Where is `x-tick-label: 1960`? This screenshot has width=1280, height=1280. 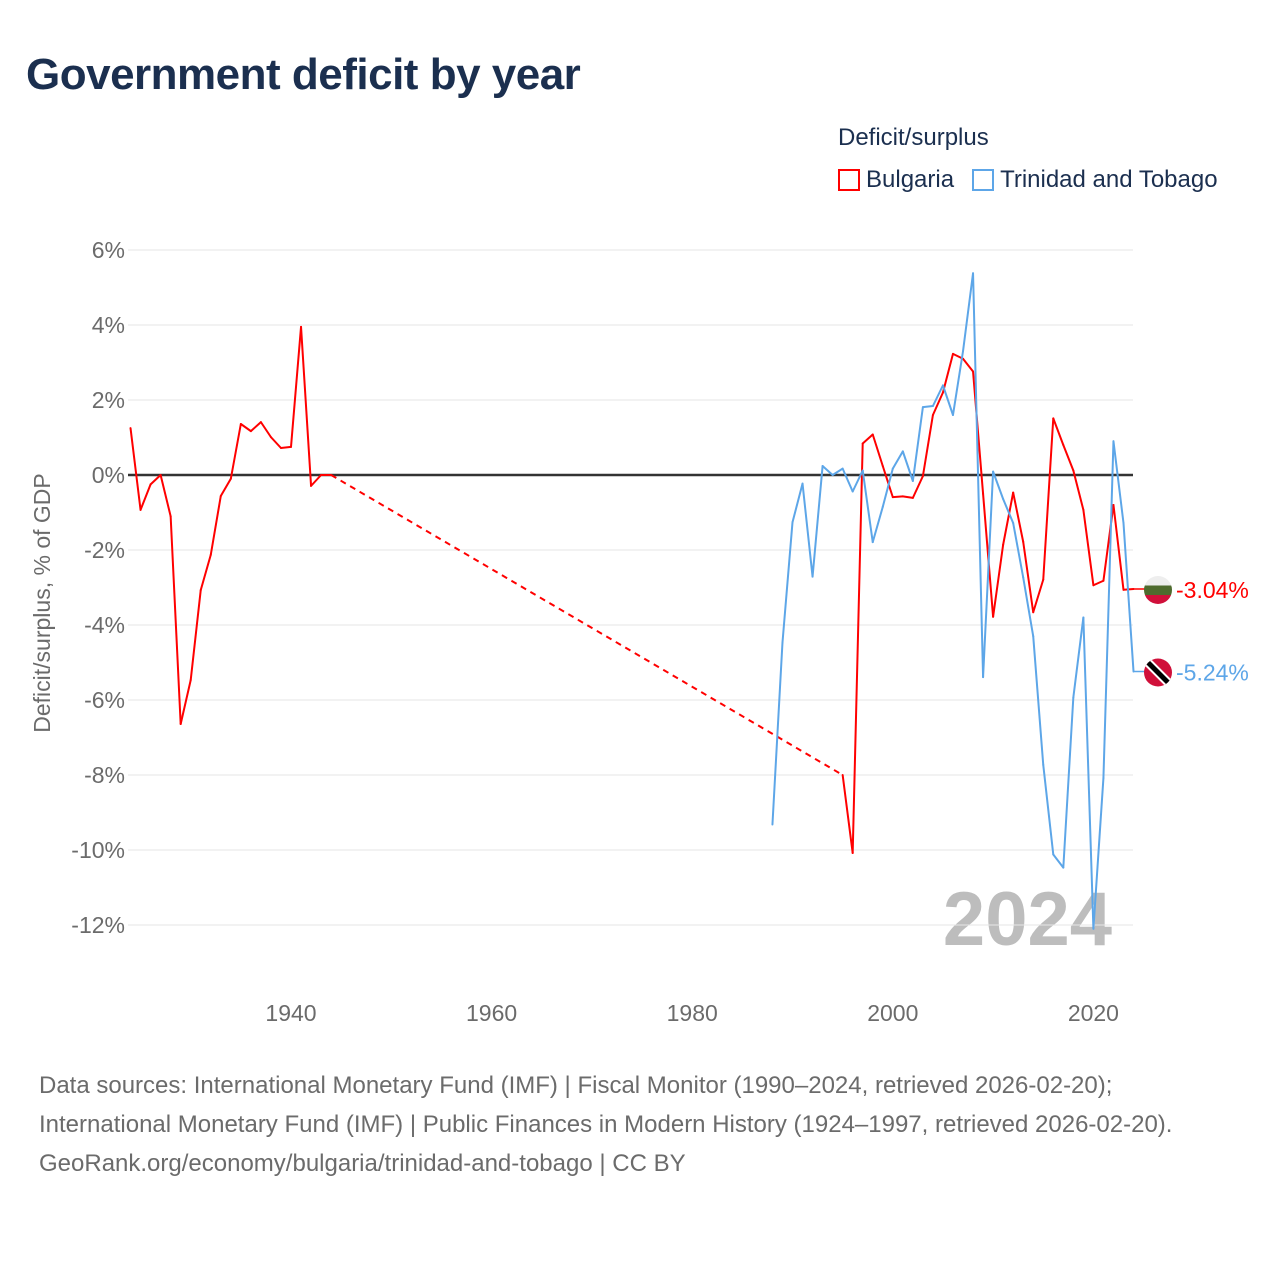
x-tick-label: 1960 is located at coordinates (491, 1013).